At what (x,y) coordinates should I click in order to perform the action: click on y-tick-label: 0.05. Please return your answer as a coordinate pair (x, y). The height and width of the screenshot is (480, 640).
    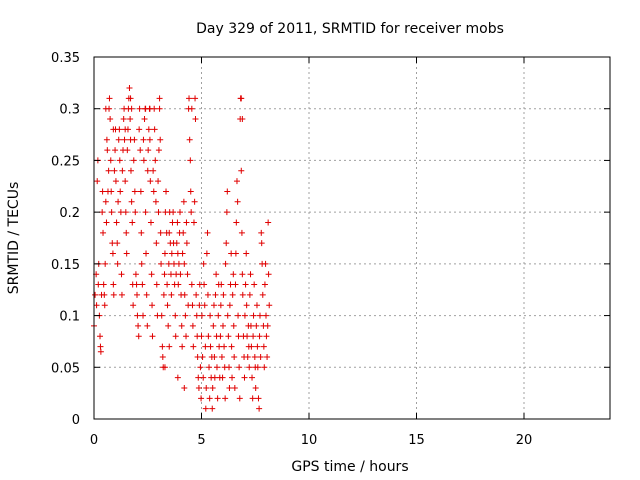
    Looking at the image, I should click on (65, 368).